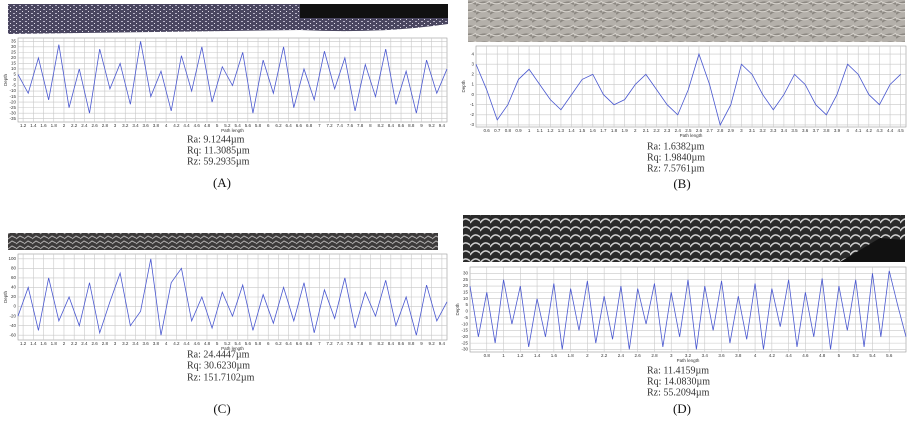 This screenshot has width=909, height=422. I want to click on y-tick-label: 5, so click(466, 304).